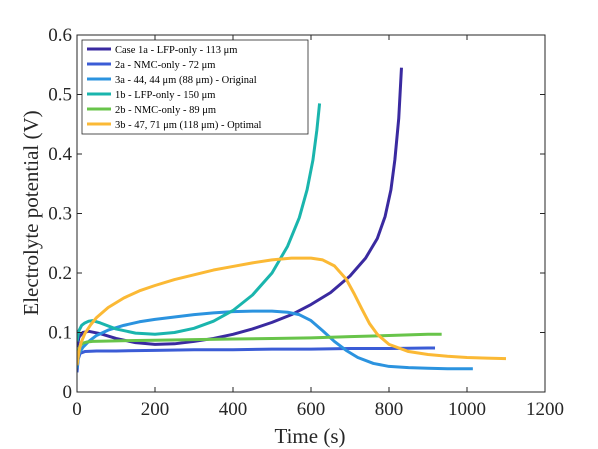 The image size is (598, 449). I want to click on x-tick-label: 1000, so click(467, 409).